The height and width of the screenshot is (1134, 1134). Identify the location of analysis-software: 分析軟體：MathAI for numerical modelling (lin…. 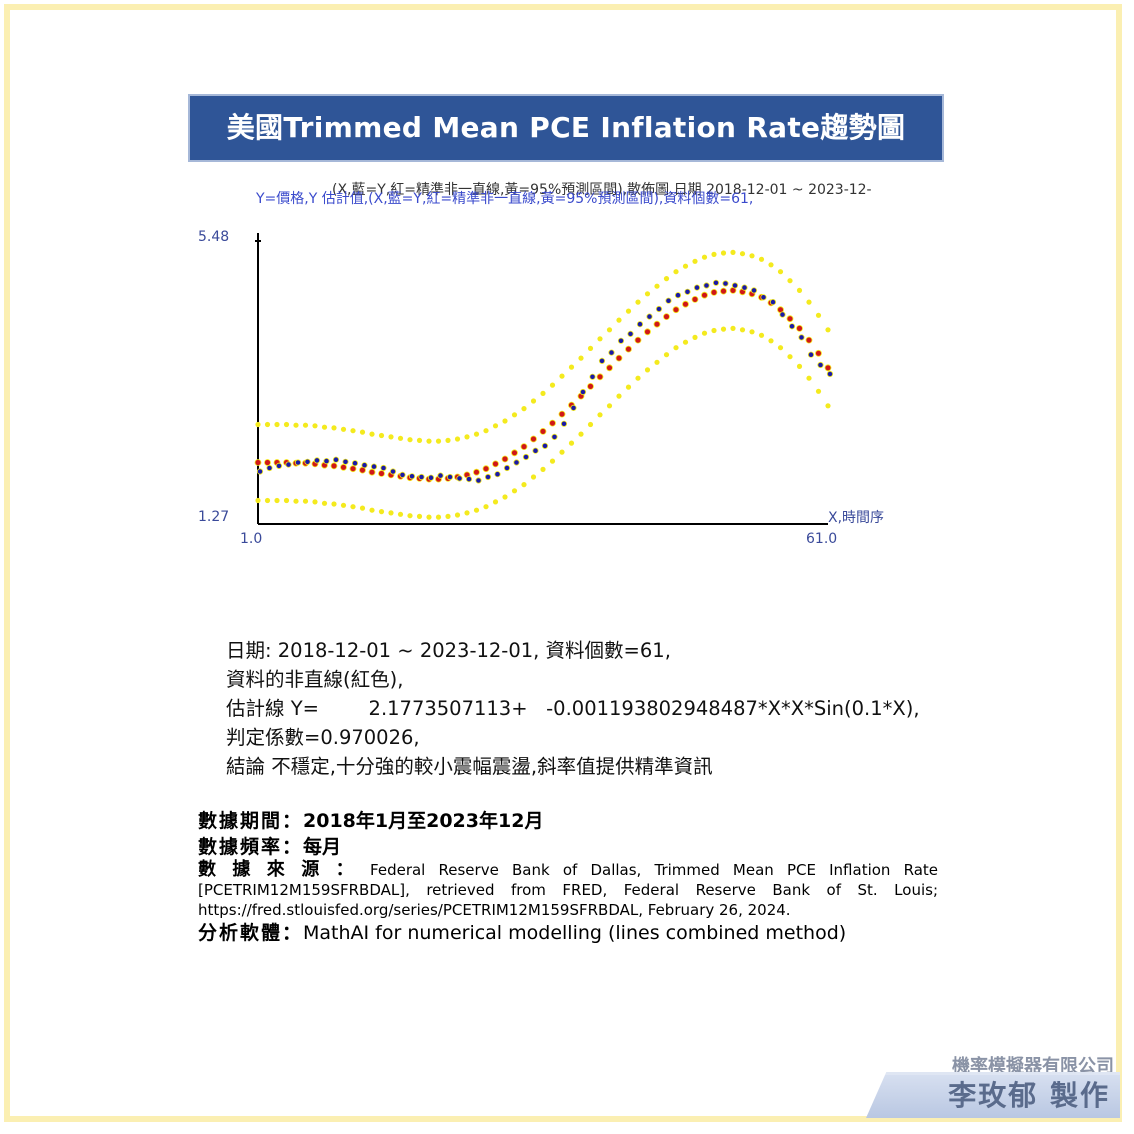
(568, 933).